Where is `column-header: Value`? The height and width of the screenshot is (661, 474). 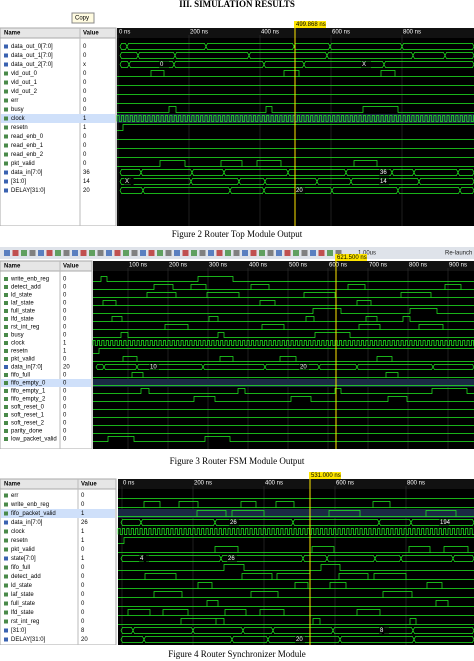
column-header: Value is located at coordinates (71, 267).